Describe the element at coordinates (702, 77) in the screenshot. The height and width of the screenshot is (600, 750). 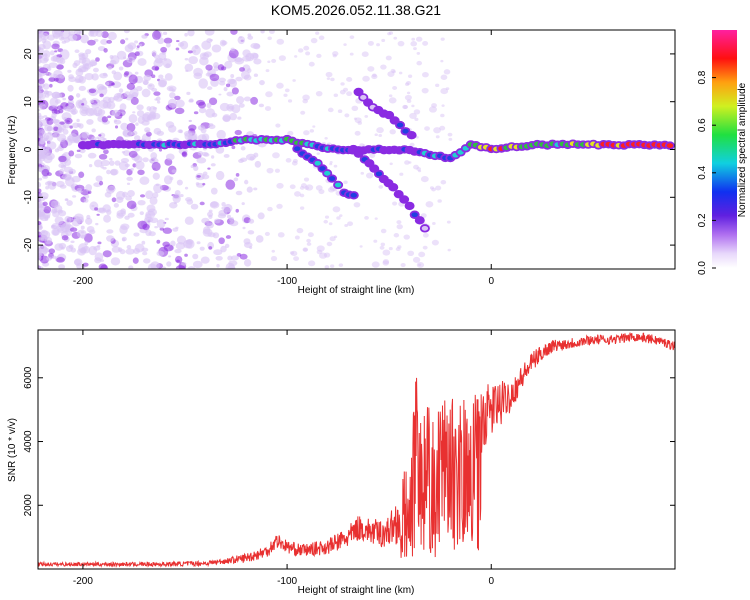
I see `colorbar-tick-label: 0.8` at that location.